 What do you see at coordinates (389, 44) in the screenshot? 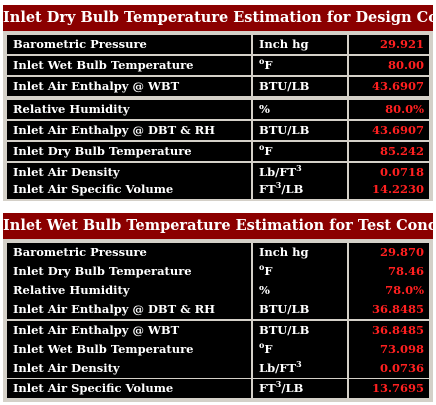
I see `row-value: 29.921` at bounding box center [389, 44].